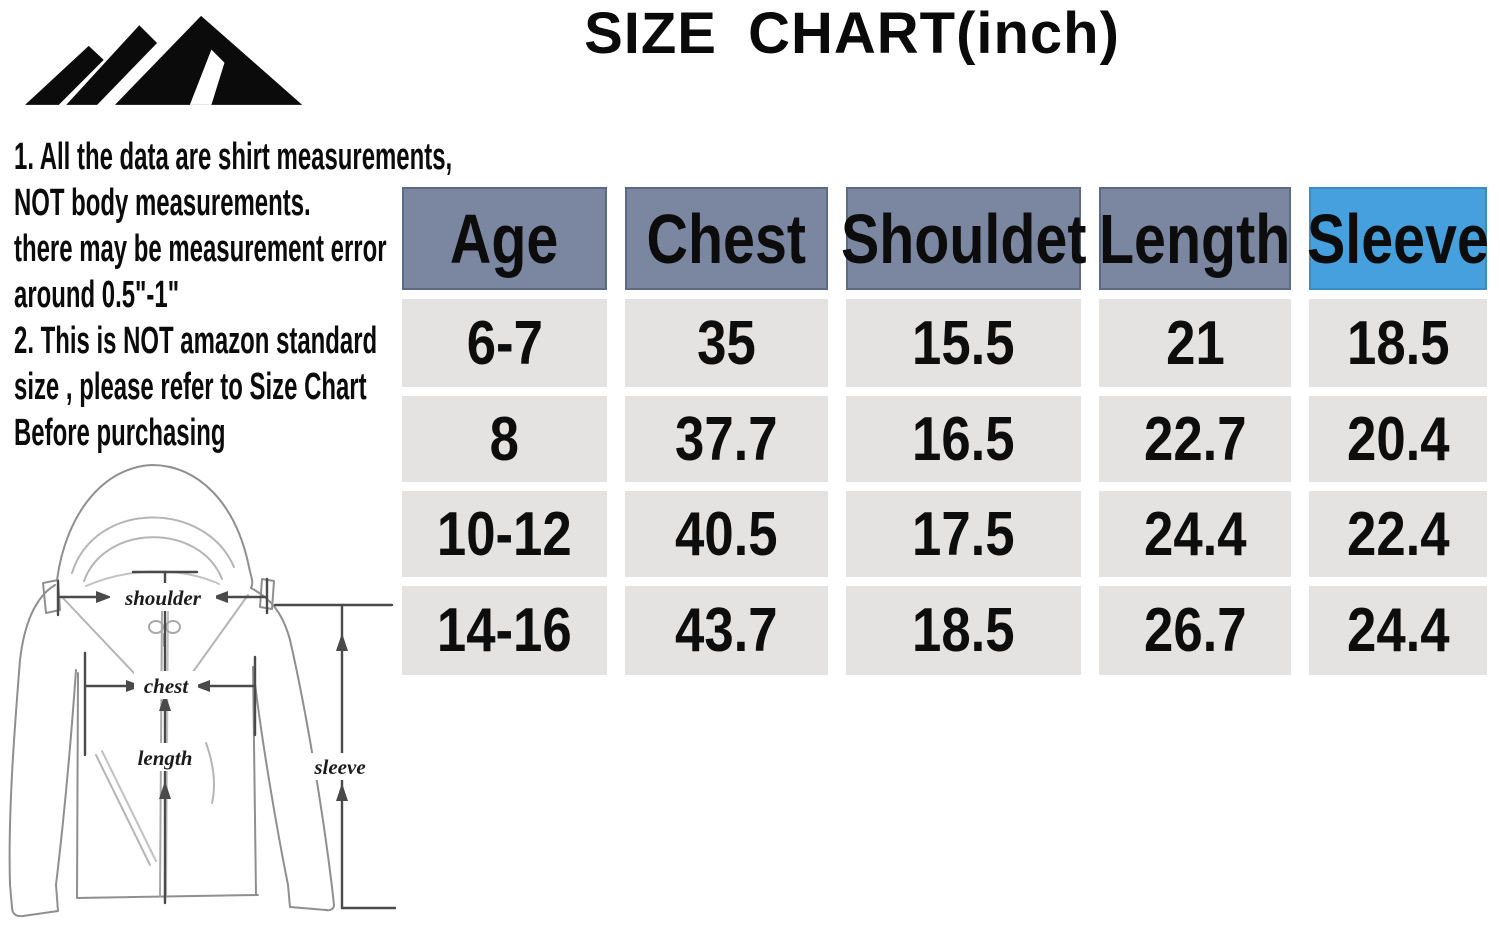 The image size is (1500, 925). I want to click on table-cell: 20.4, so click(1398, 439).